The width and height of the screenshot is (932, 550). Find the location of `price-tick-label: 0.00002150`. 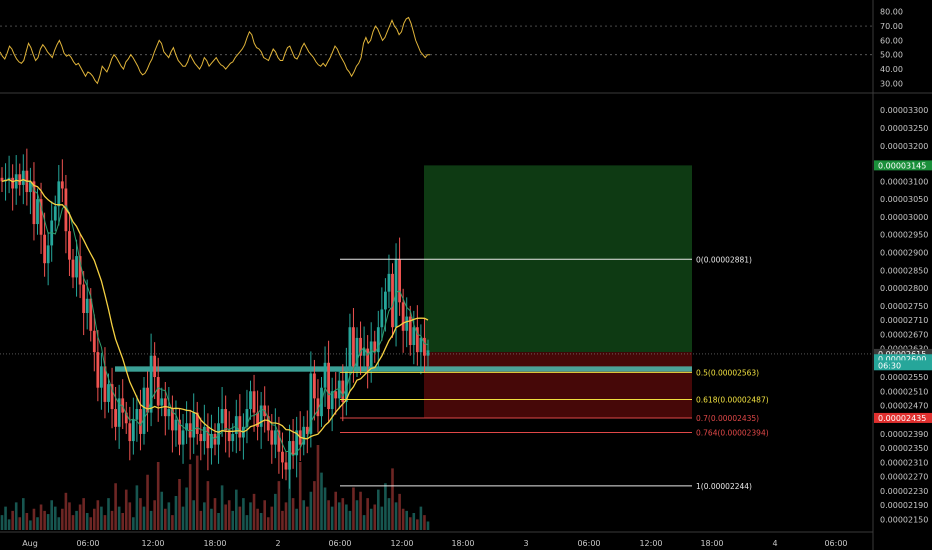

price-tick-label: 0.00002150 is located at coordinates (904, 519).